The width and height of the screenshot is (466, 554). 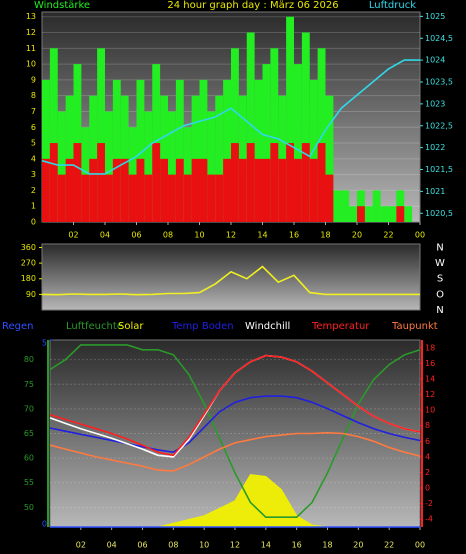 I want to click on x-tick-label: 20, so click(x=357, y=235).